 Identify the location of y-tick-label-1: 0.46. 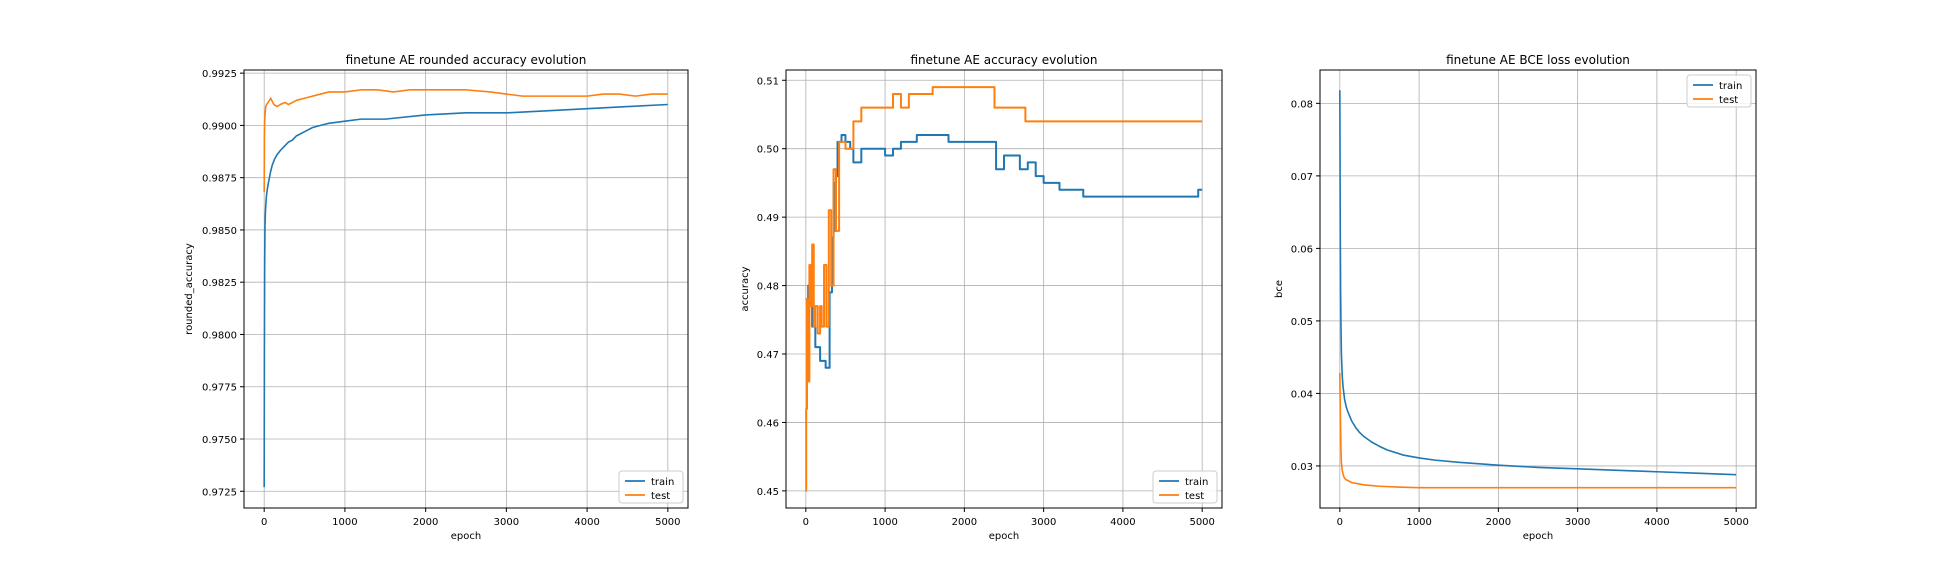
(768, 423).